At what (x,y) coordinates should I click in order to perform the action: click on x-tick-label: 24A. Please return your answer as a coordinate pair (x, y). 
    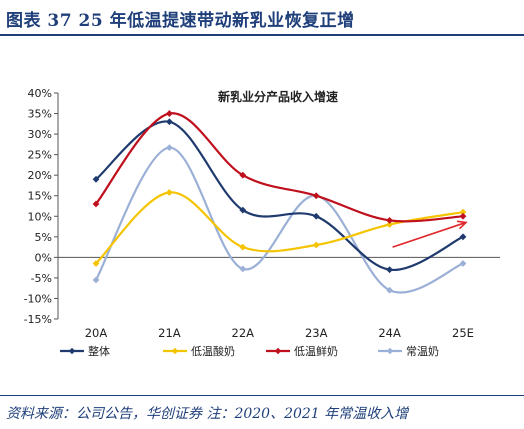
    Looking at the image, I should click on (389, 333).